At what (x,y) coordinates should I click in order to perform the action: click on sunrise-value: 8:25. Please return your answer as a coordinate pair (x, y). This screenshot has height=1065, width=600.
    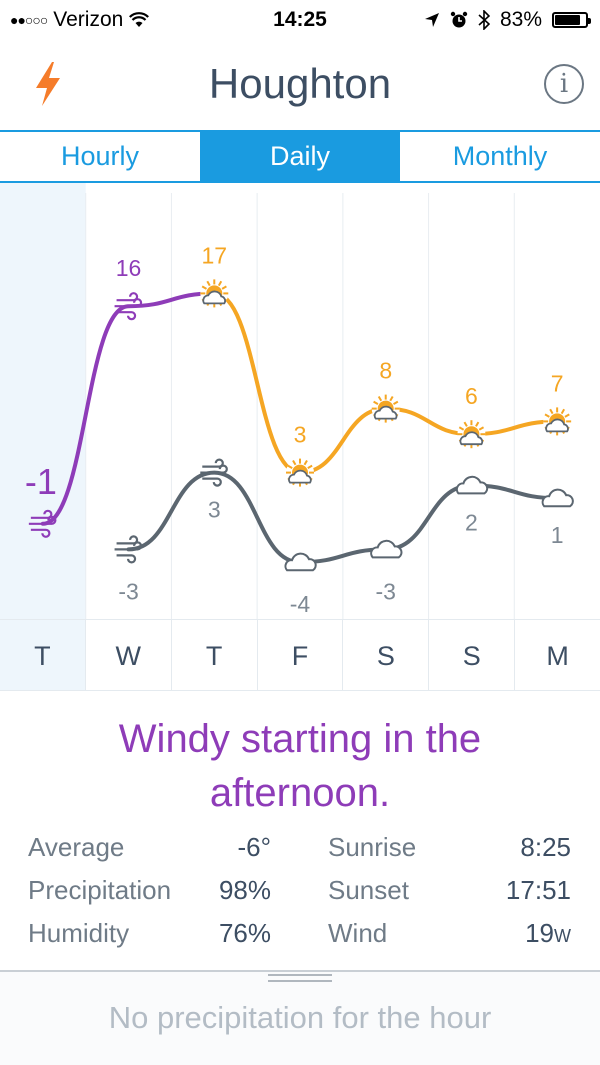
    Looking at the image, I should click on (545, 847).